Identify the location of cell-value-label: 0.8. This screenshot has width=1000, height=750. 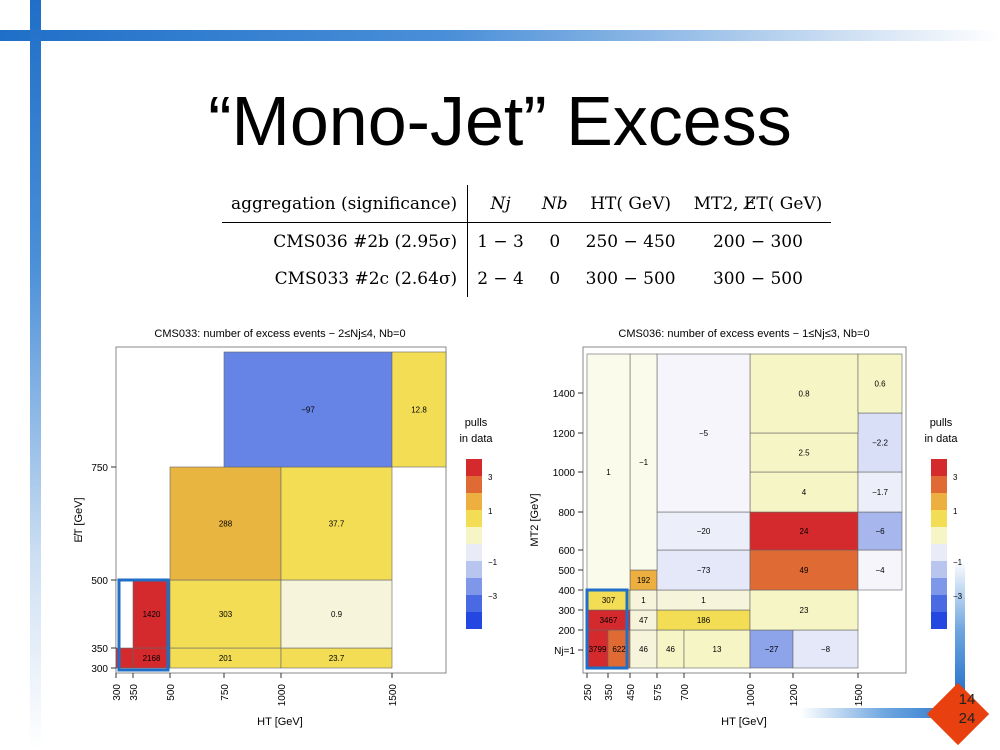
(804, 394).